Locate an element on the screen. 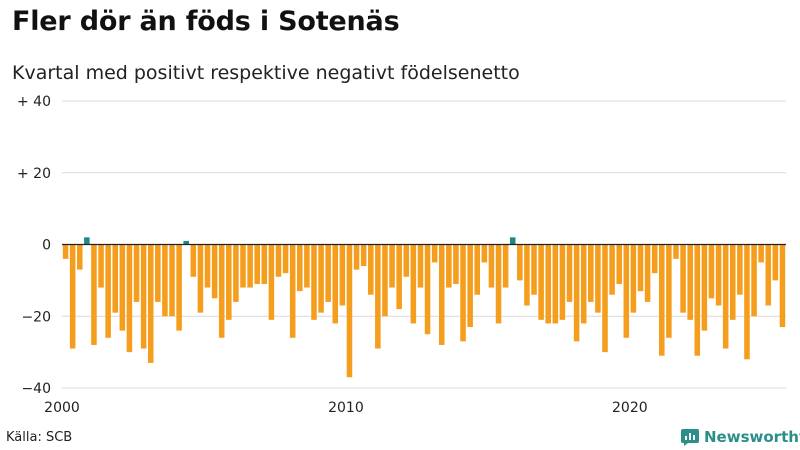  source-note: Källa: SCB is located at coordinates (39, 437).